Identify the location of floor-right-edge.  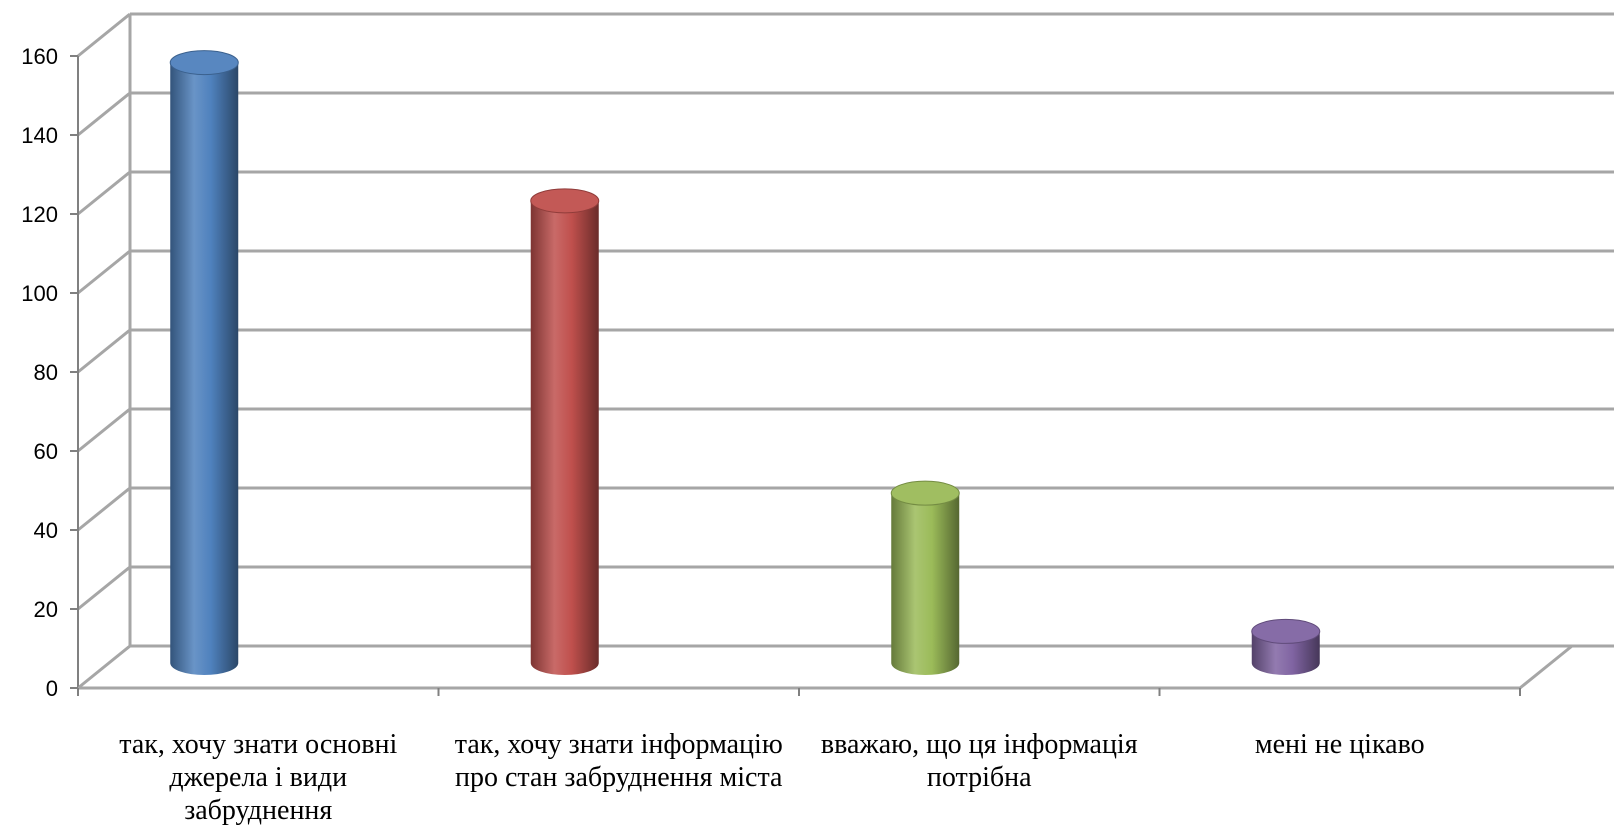
(1546, 667).